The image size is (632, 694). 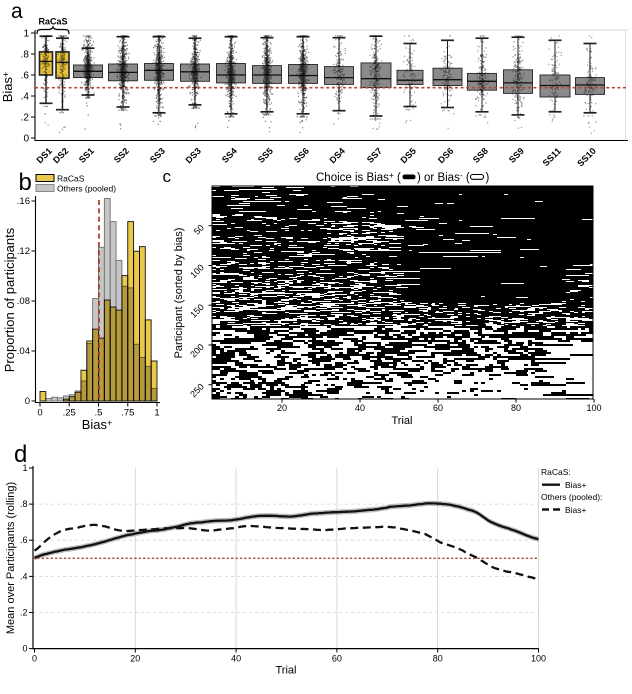 What do you see at coordinates (127, 413) in the screenshot?
I see `svg-text: .75` at bounding box center [127, 413].